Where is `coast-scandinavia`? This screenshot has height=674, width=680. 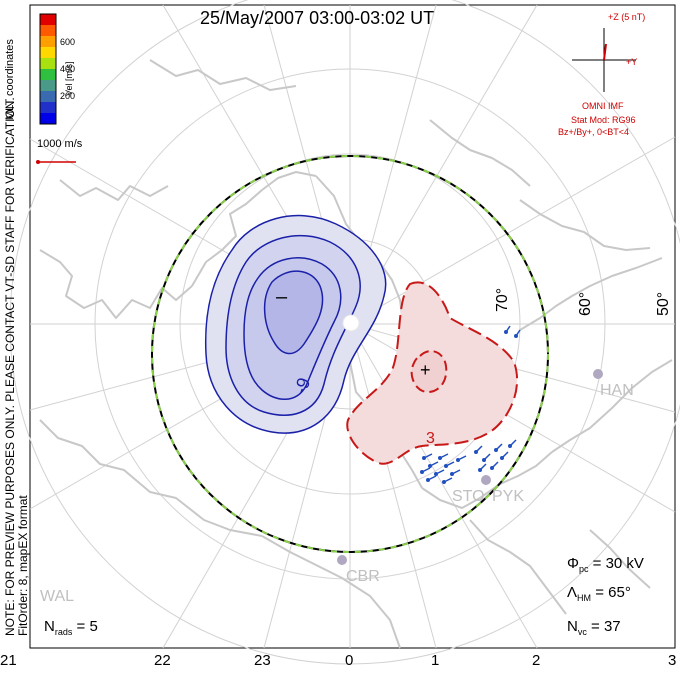 coast-scandinavia is located at coordinates (487, 480).